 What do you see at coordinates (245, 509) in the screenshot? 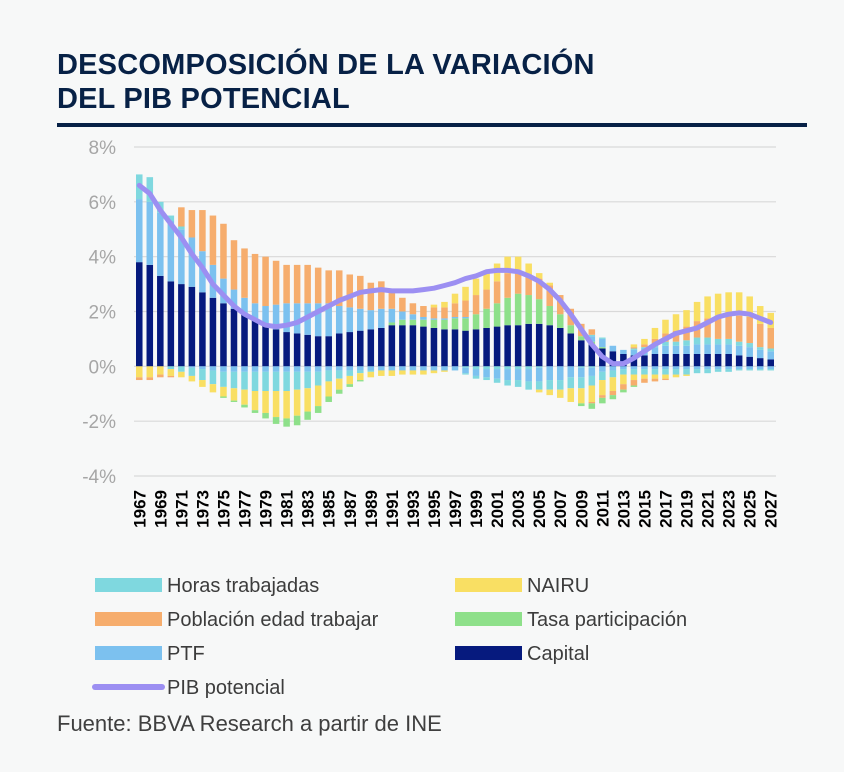
I see `x-tick-label: 1977` at bounding box center [245, 509].